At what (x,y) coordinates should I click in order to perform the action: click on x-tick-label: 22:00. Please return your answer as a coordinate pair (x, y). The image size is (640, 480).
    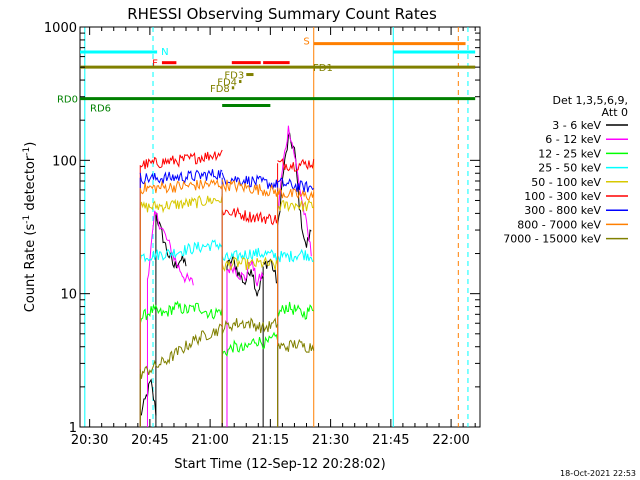
    Looking at the image, I should click on (450, 440).